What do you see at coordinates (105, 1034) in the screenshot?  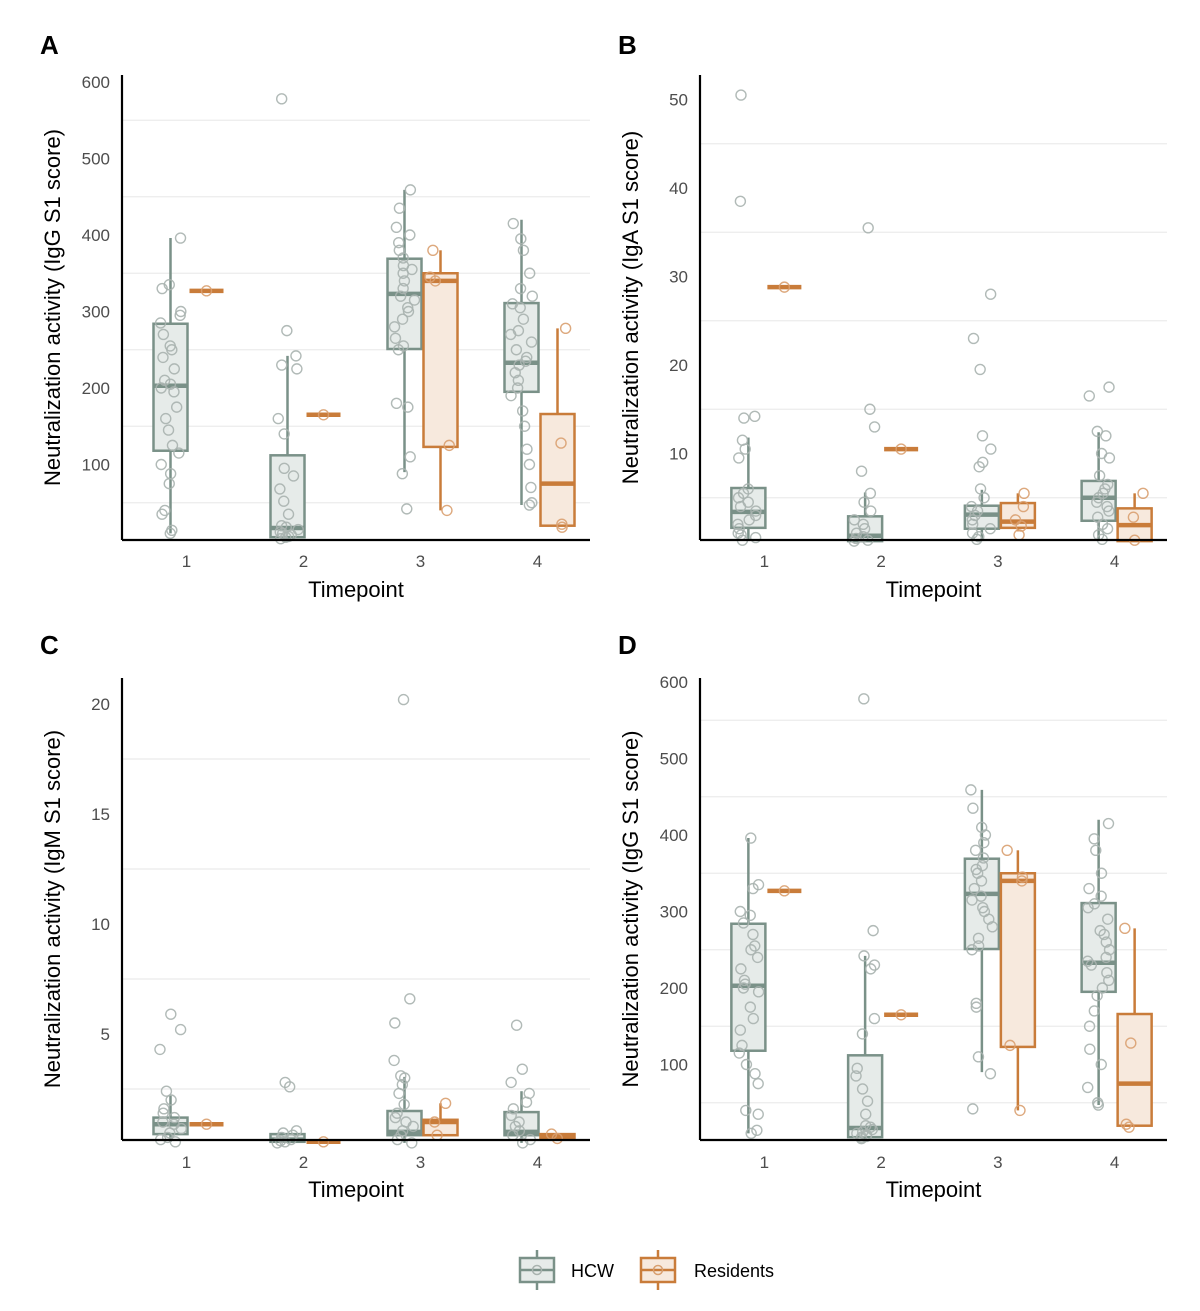 I see `y-tick-label: 5` at bounding box center [105, 1034].